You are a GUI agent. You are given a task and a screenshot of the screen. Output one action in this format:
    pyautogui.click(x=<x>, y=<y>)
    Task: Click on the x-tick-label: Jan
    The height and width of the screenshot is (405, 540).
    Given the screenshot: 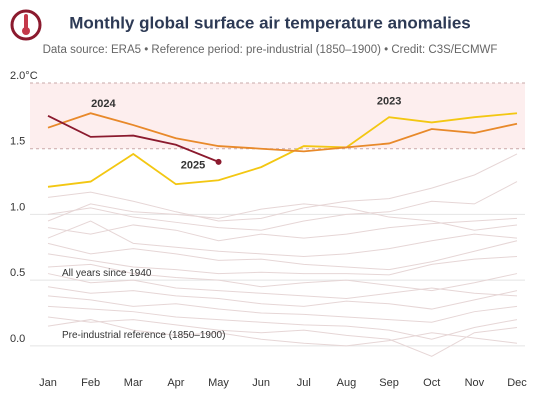 What is the action you would take?
    pyautogui.click(x=48, y=383)
    